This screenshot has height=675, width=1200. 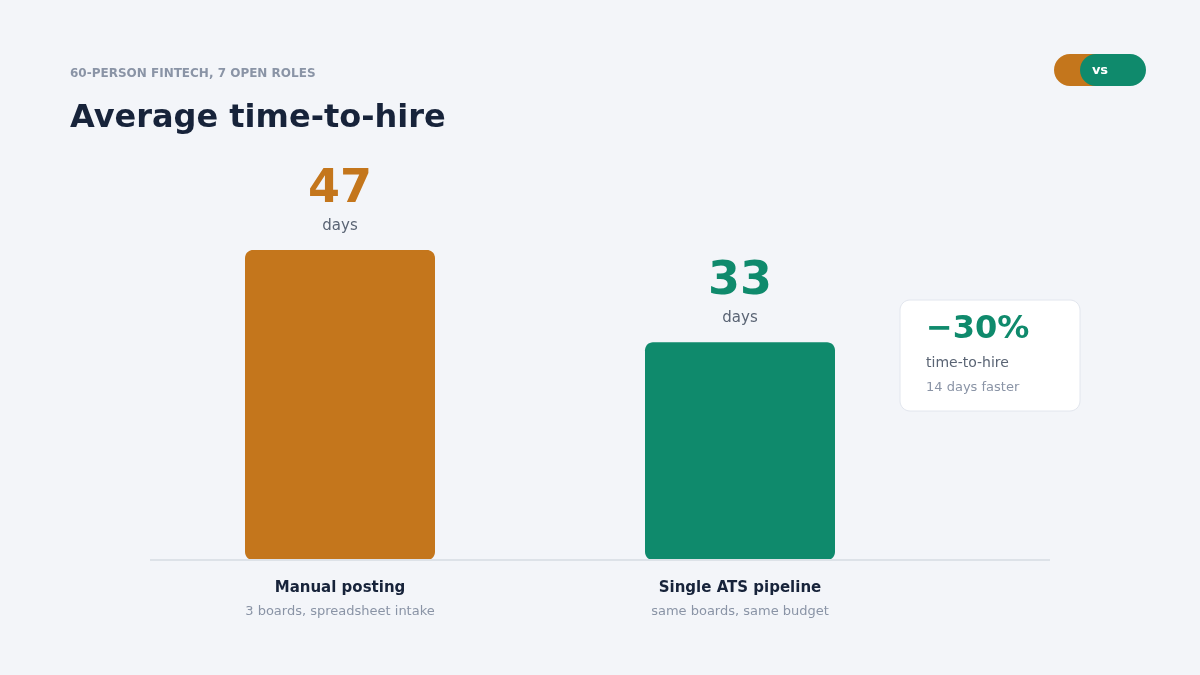 I want to click on annotation: 14 days faster, so click(x=973, y=386).